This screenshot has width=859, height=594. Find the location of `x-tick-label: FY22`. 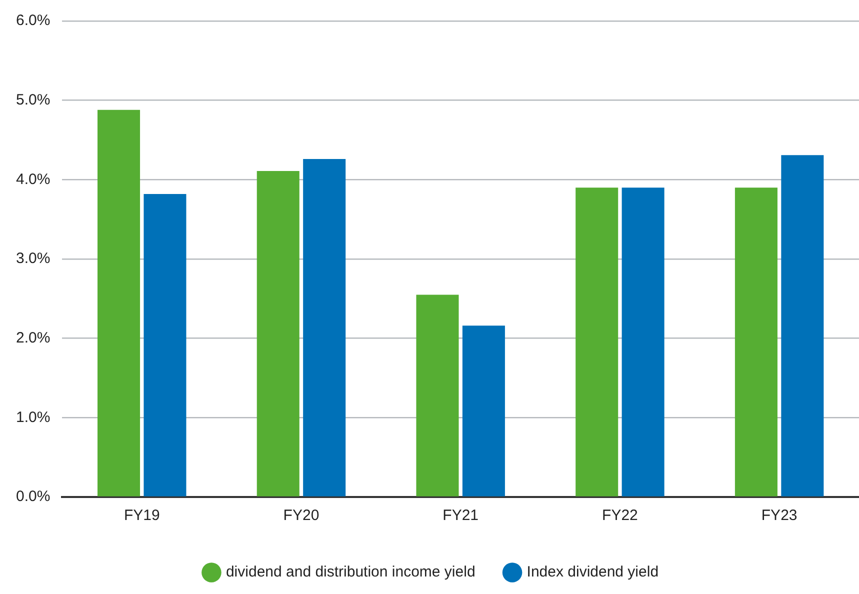

x-tick-label: FY22 is located at coordinates (620, 515).